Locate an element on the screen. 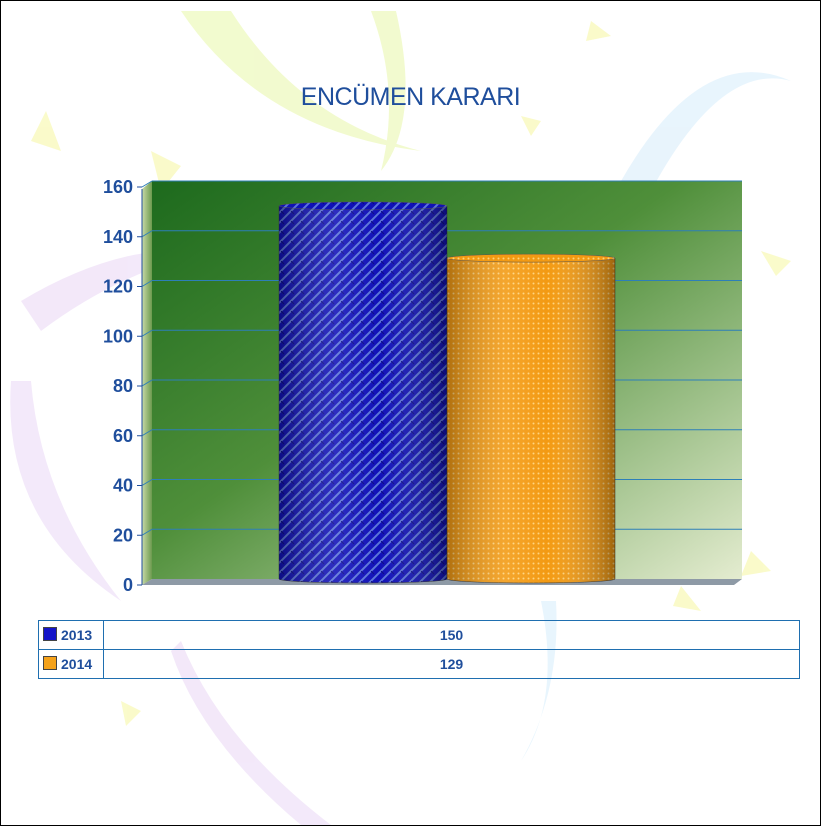 This screenshot has width=821, height=826. chart-title: ENCÜMEN KARARI is located at coordinates (410, 97).